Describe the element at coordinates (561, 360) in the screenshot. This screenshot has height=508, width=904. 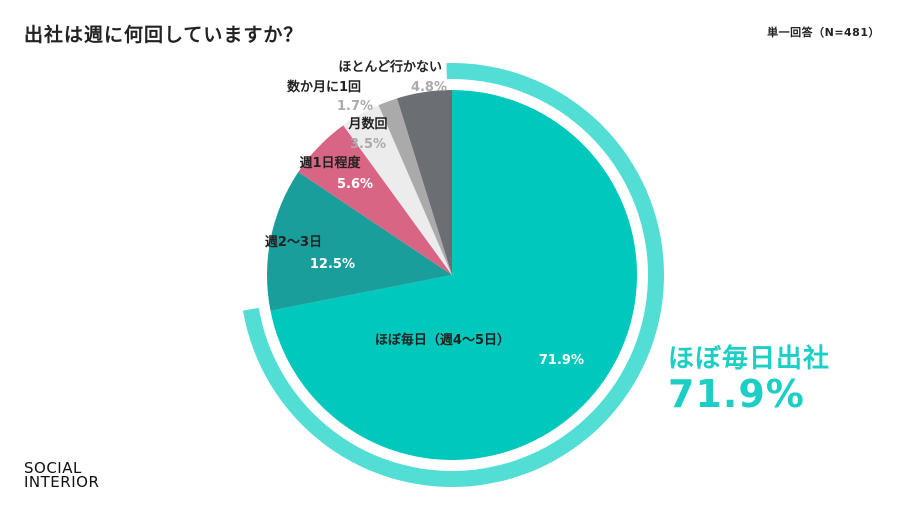
I see `slice-value-label: 71.9%` at that location.